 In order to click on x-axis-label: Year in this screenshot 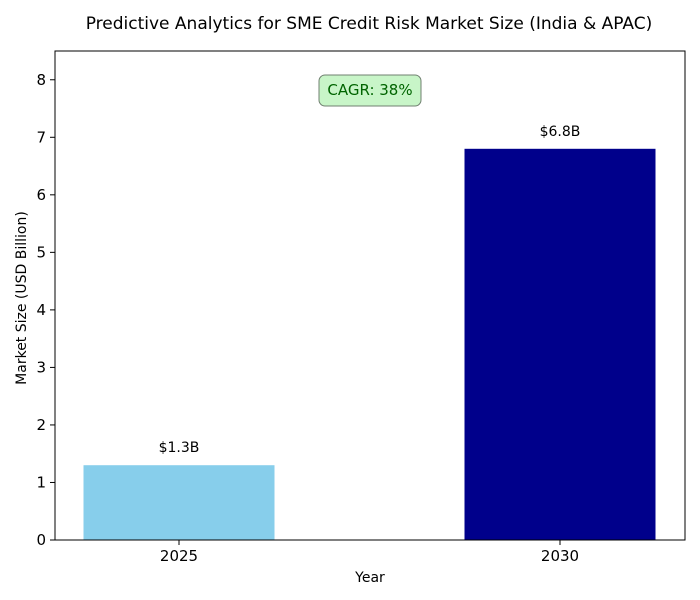, I will do `click(369, 578)`.